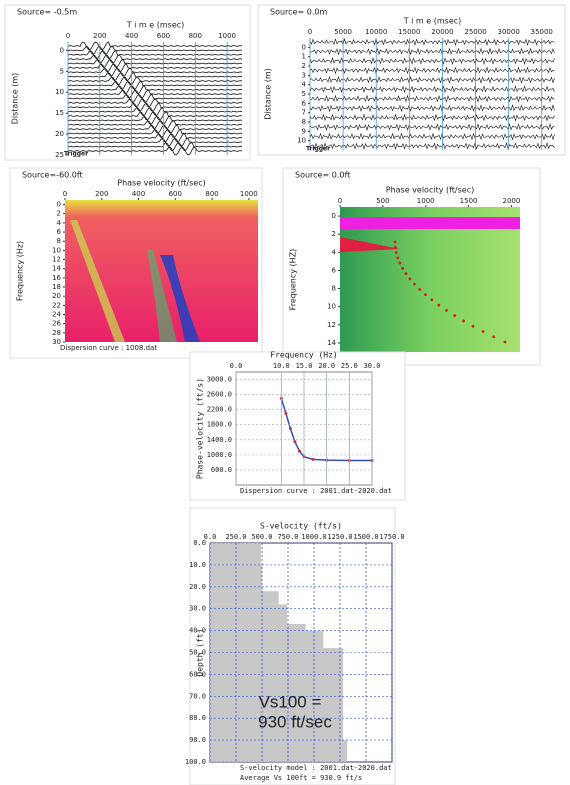  Describe the element at coordinates (295, 721) in the screenshot. I see `annotation: 930 ft/sec` at that location.